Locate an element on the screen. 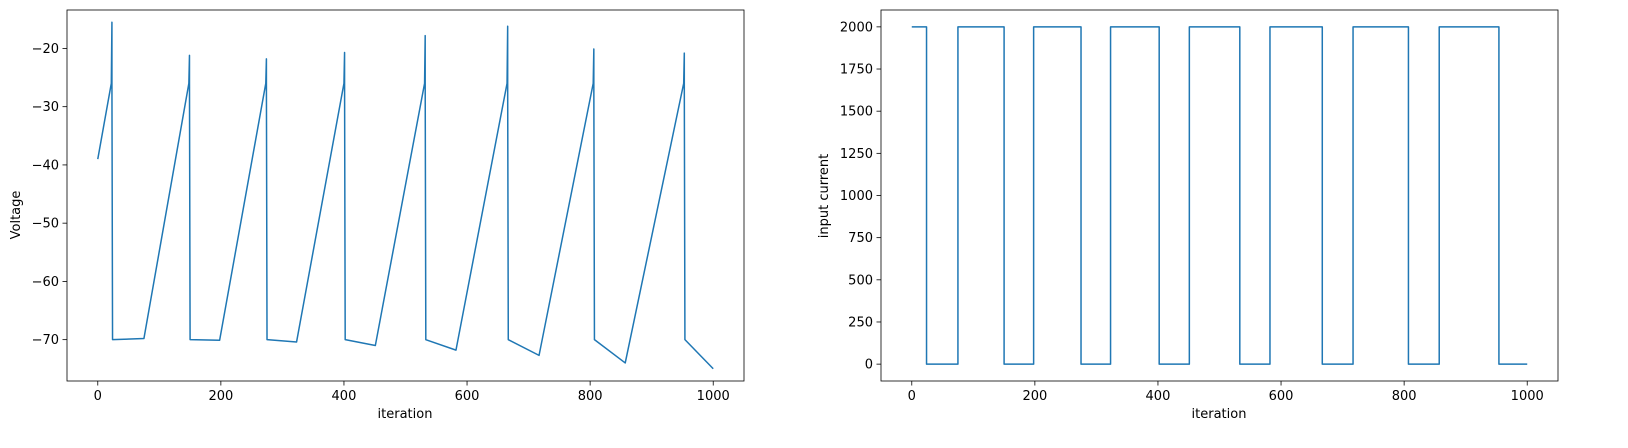  voltage-chart-x-tick-label: 1000 is located at coordinates (713, 396).